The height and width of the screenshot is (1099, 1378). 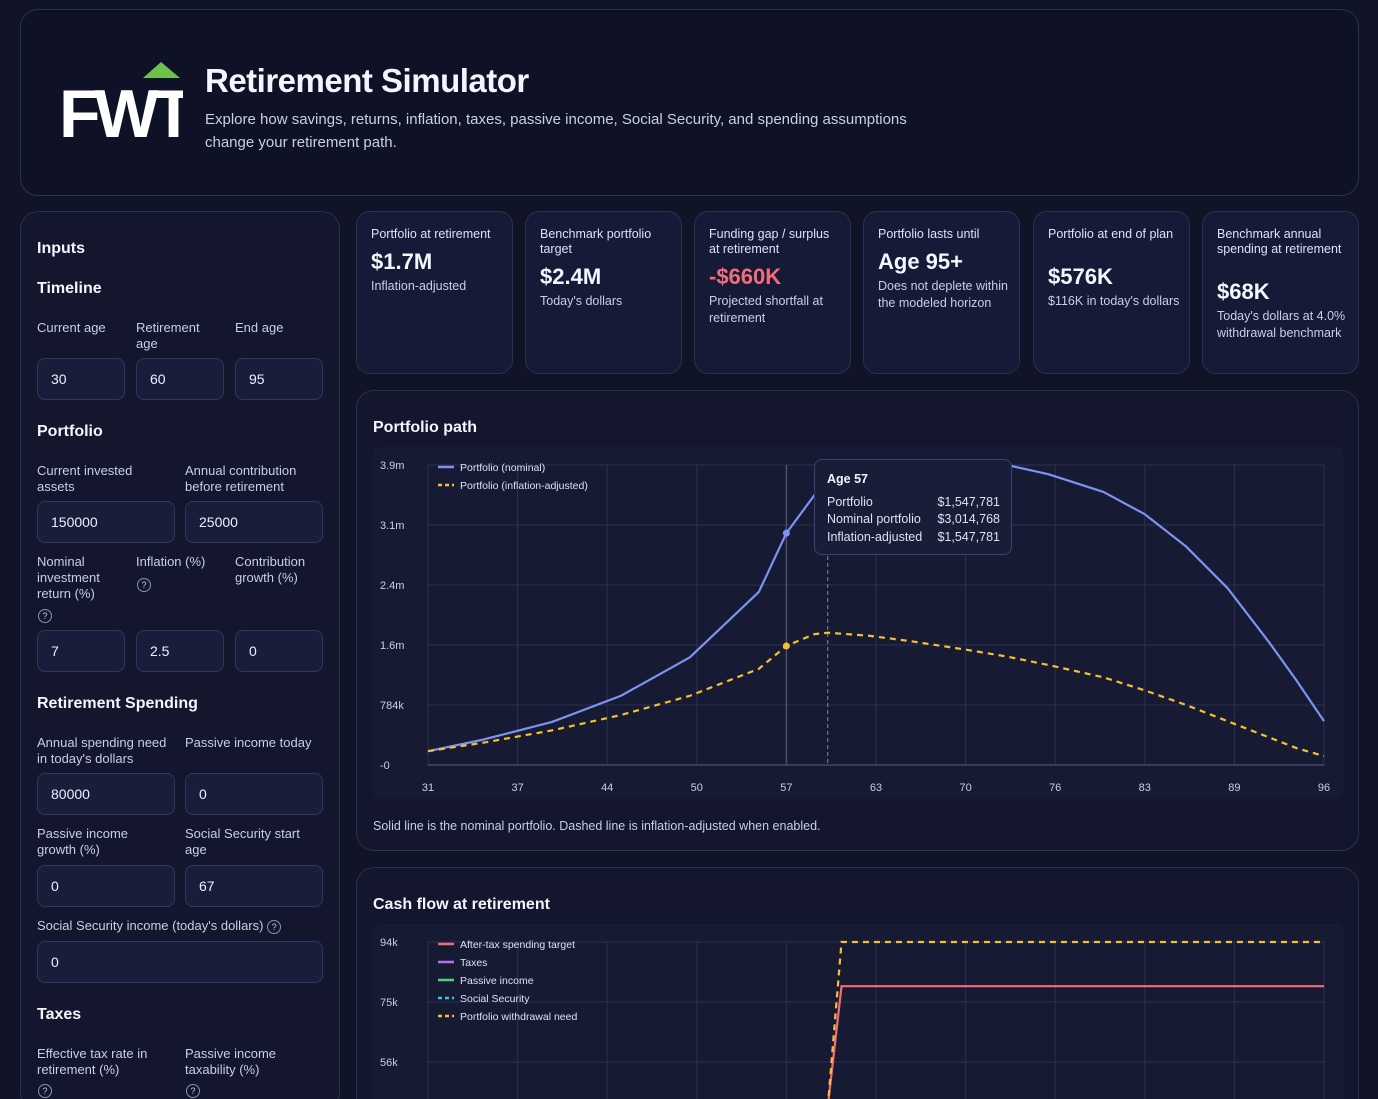 What do you see at coordinates (270, 569) in the screenshot?
I see `contrib-growth-label: Contribution growth (%)` at bounding box center [270, 569].